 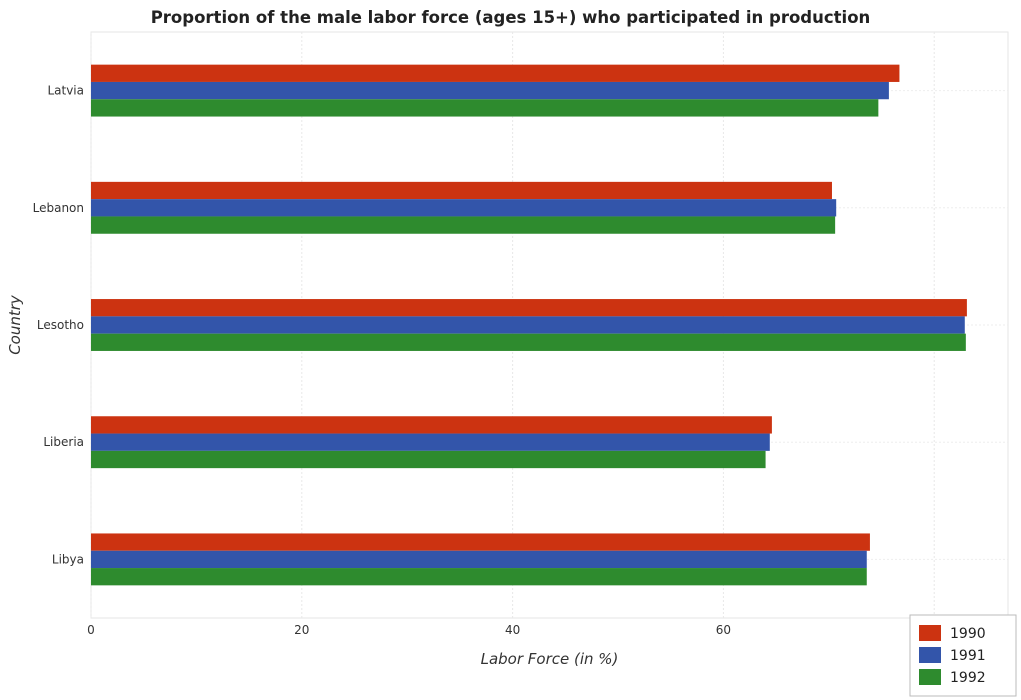 What do you see at coordinates (431, 425) in the screenshot?
I see `bar-1990-liberia` at bounding box center [431, 425].